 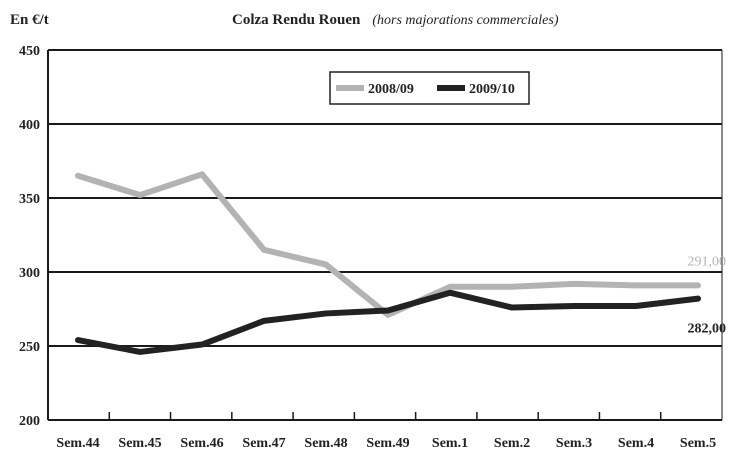 I want to click on chart-subtitle: (hors majorations commerciales), so click(x=465, y=20).